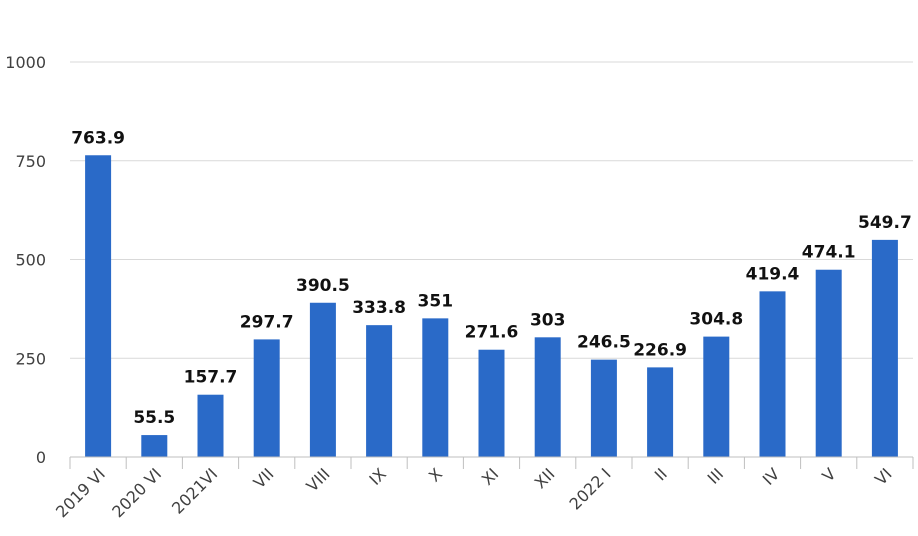  What do you see at coordinates (267, 322) in the screenshot?
I see `data-label: 297.7` at bounding box center [267, 322].